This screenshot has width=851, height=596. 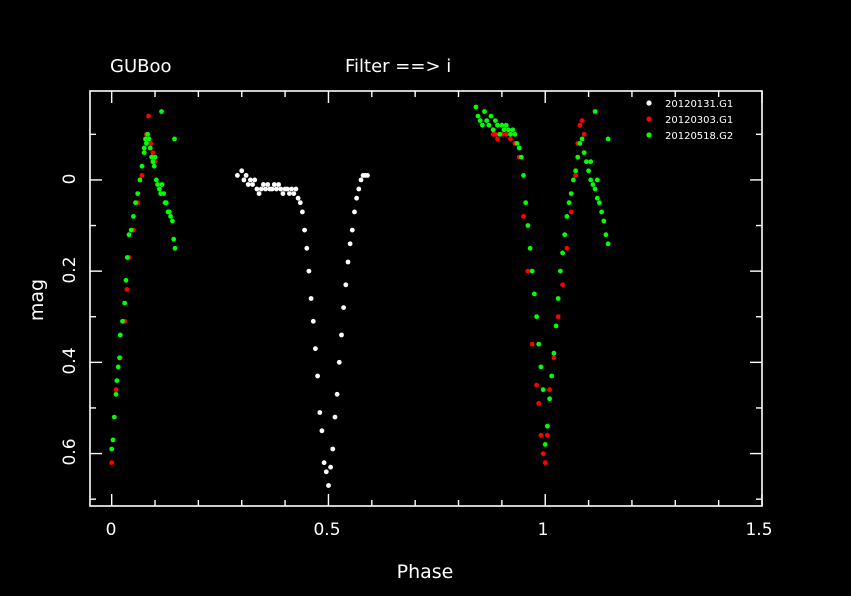 I want to click on legend-label-series-1: 20120131.G1, so click(x=699, y=104).